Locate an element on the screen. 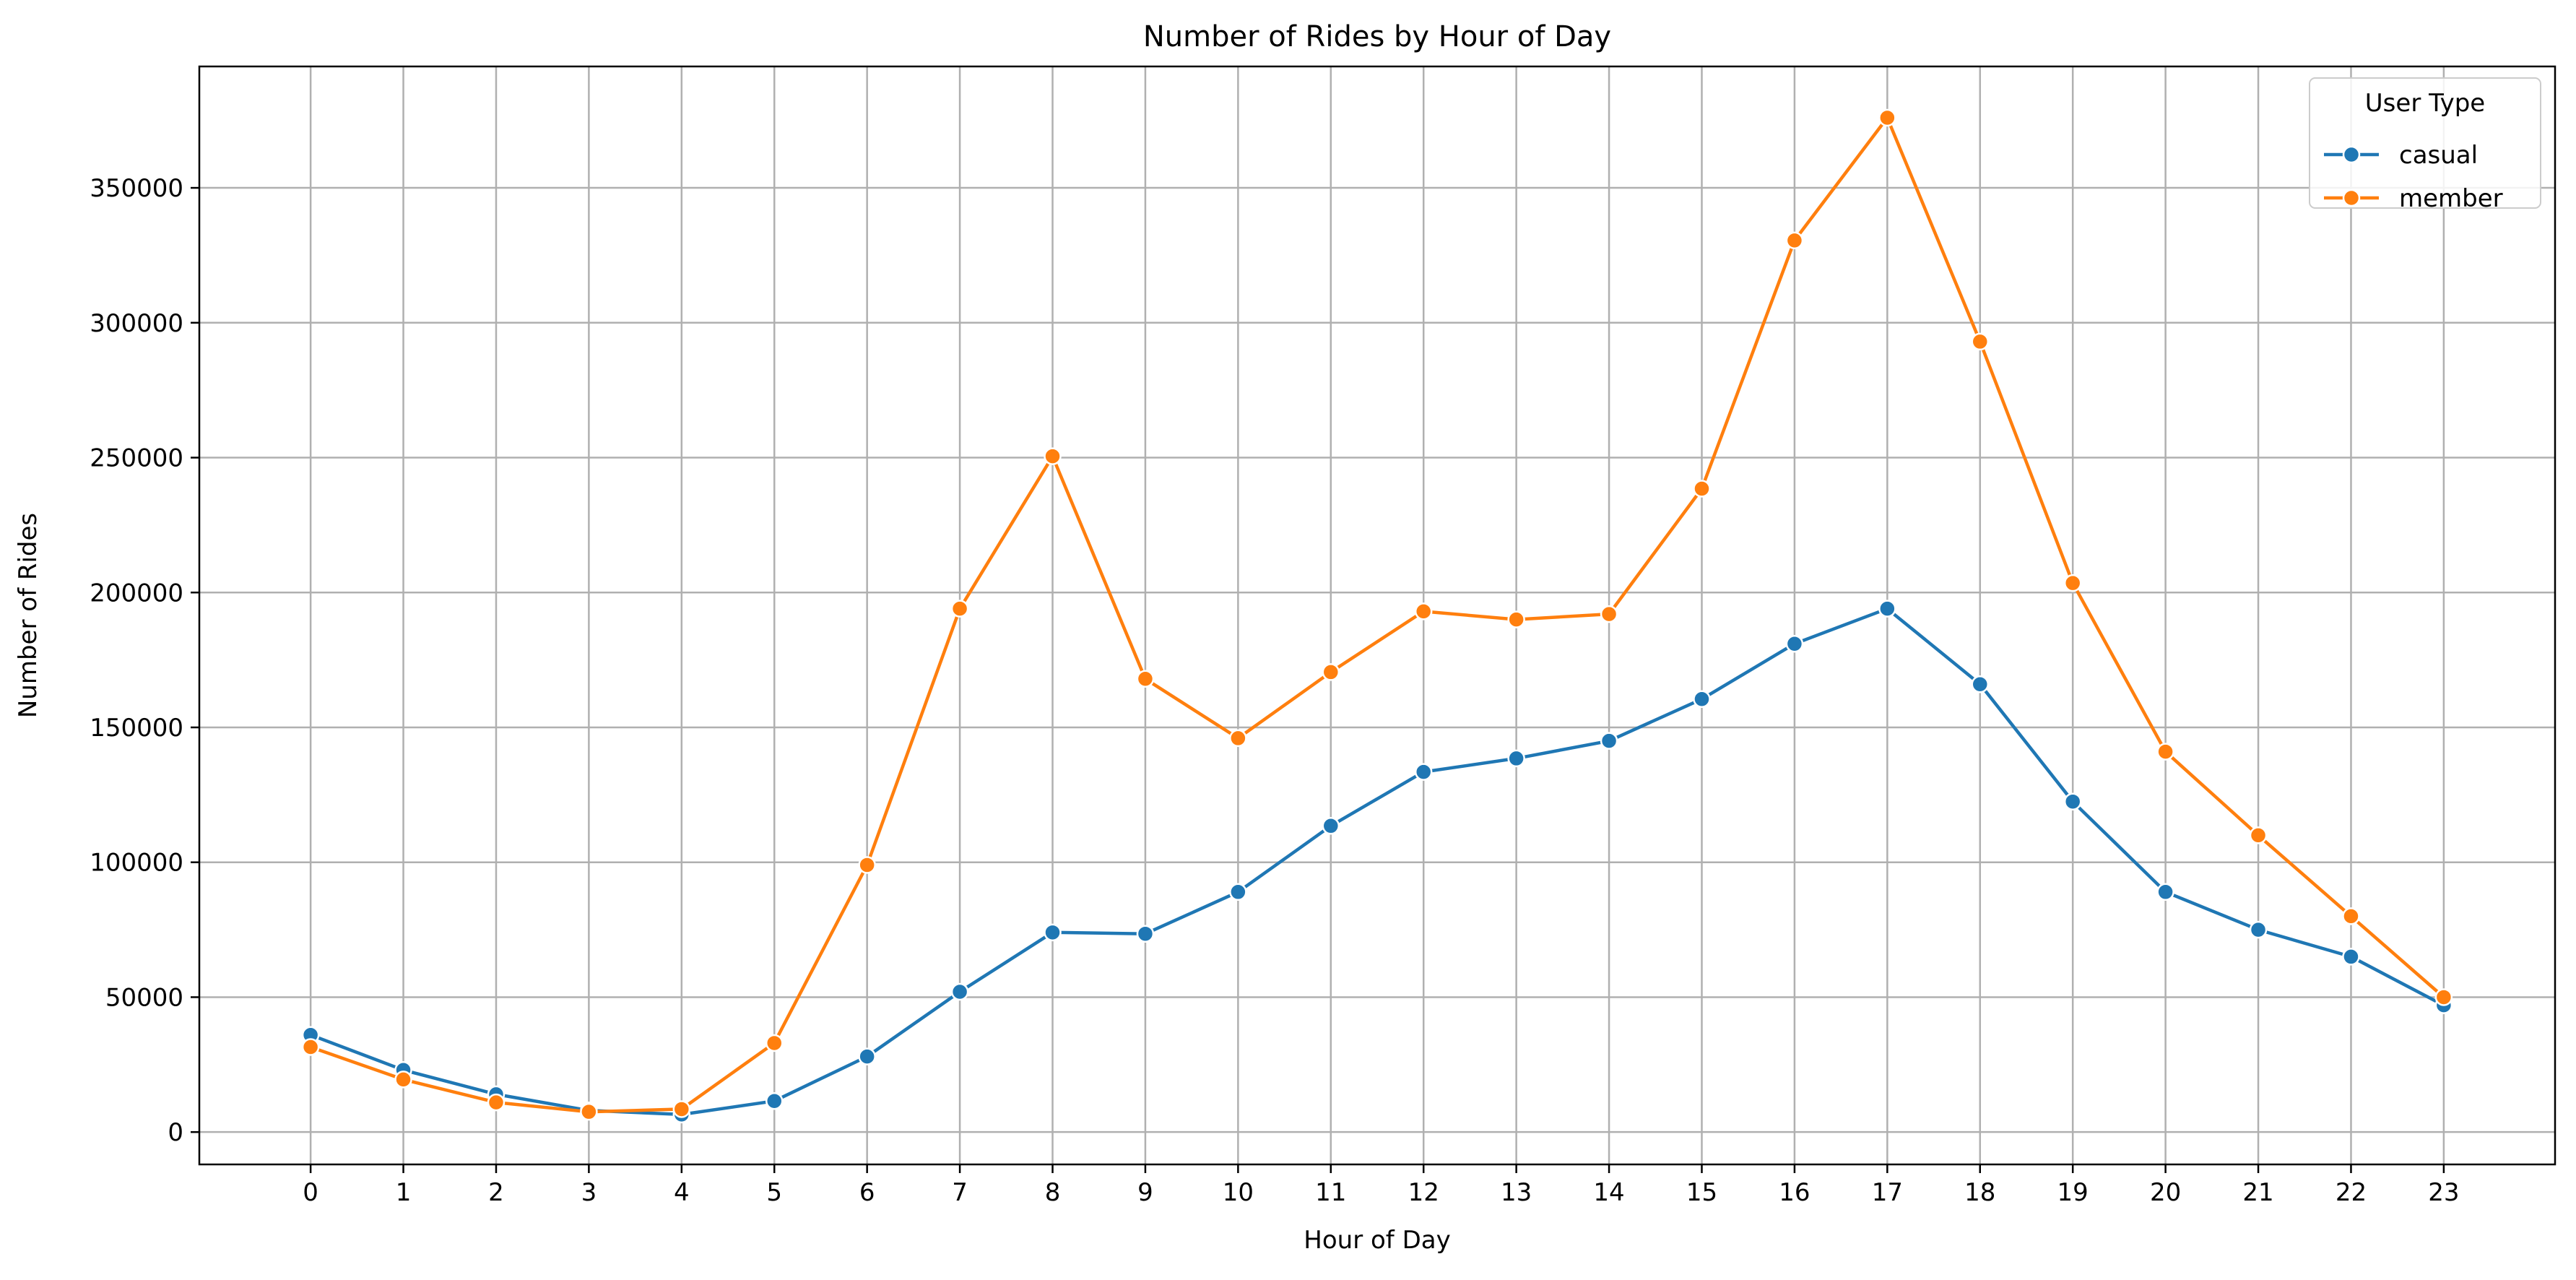 Image resolution: width=2576 pixels, height=1280 pixels. x-tick-label: 8 is located at coordinates (1053, 1192).